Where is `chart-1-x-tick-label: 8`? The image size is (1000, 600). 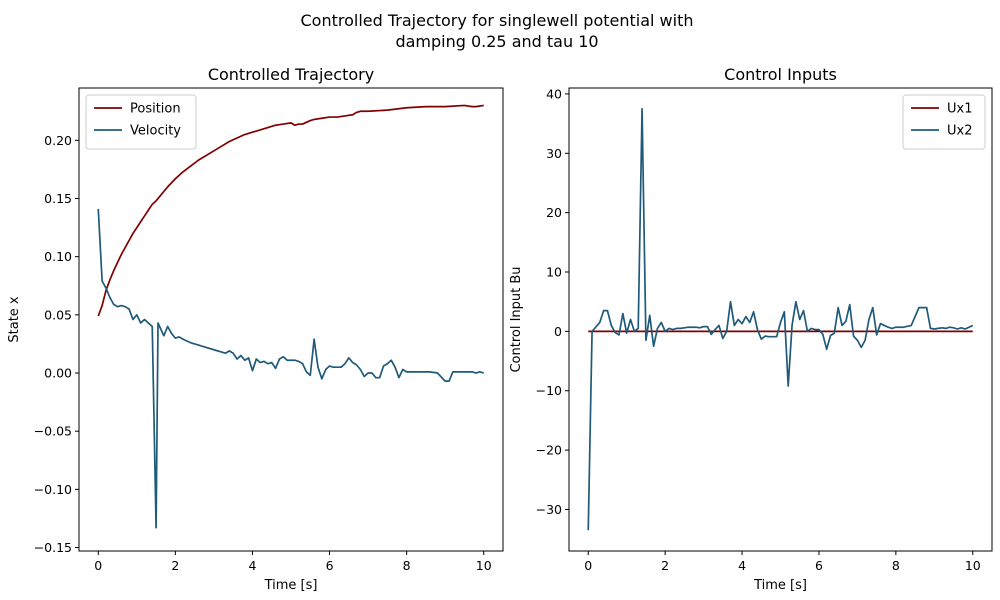
chart-1-x-tick-label: 8 is located at coordinates (896, 565).